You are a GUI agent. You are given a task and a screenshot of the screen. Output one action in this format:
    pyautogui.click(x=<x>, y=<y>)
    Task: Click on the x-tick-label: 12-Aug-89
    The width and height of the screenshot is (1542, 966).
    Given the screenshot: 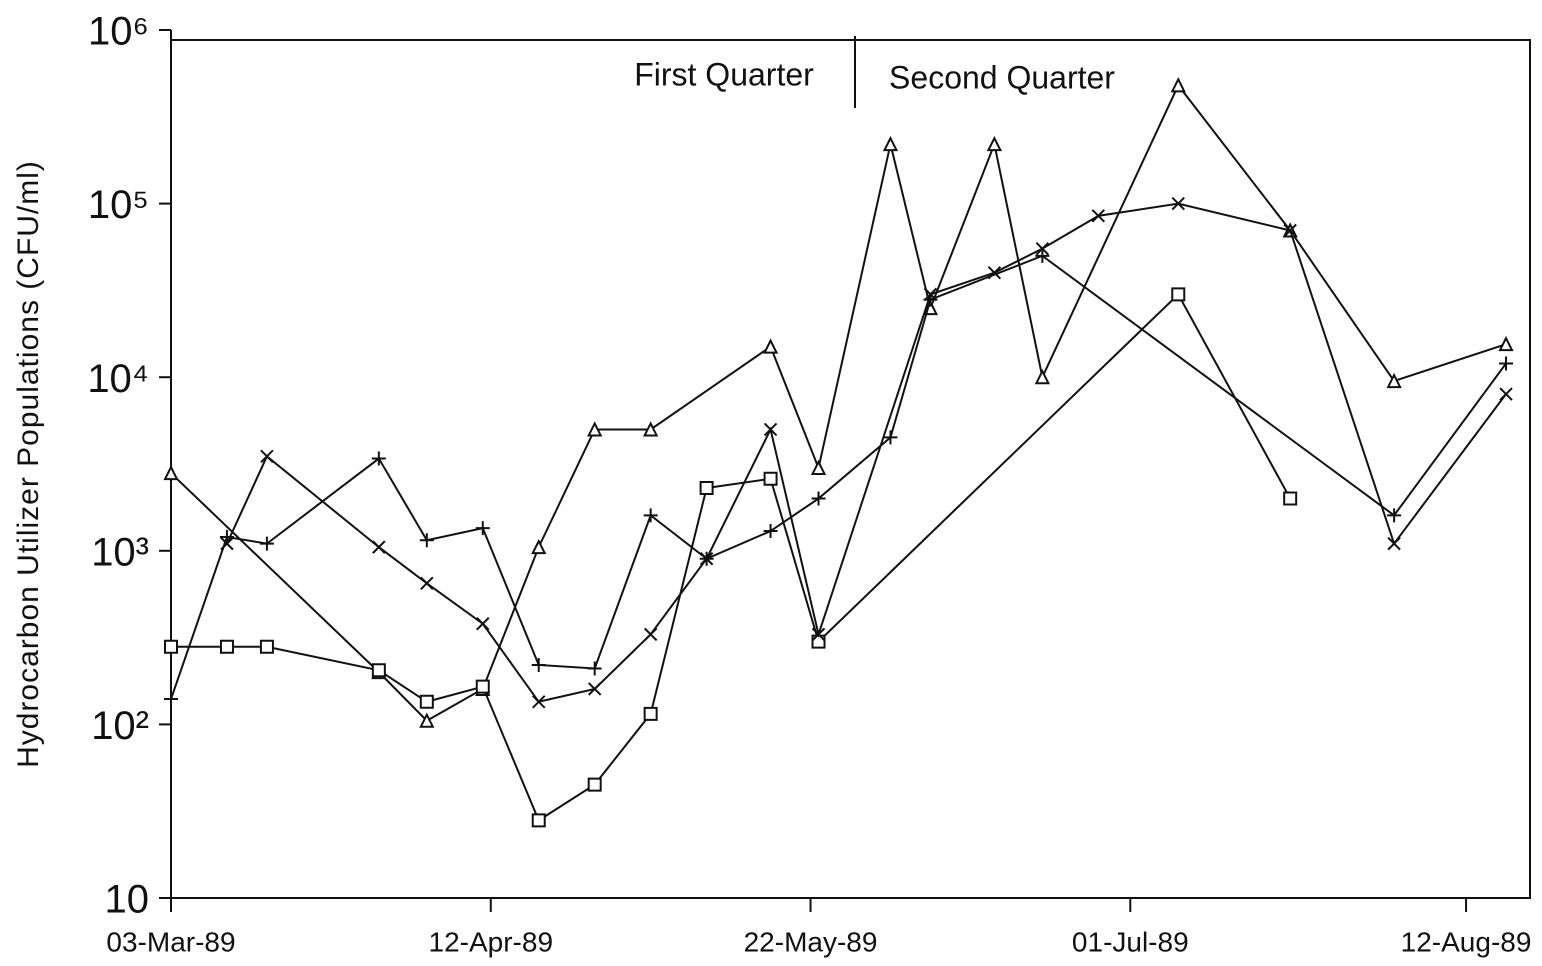 What is the action you would take?
    pyautogui.click(x=1466, y=941)
    